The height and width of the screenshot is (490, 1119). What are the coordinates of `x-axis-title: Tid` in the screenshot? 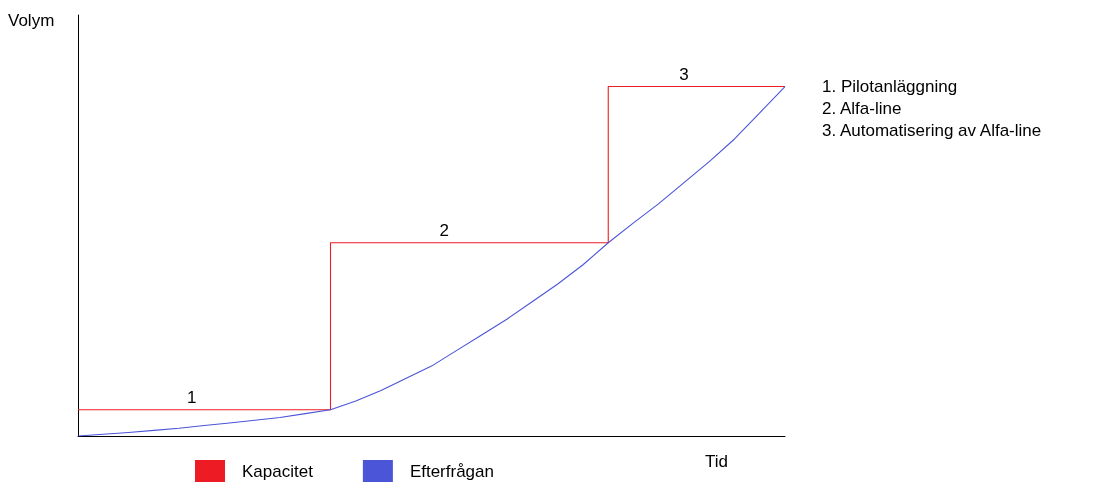 It's located at (716, 461).